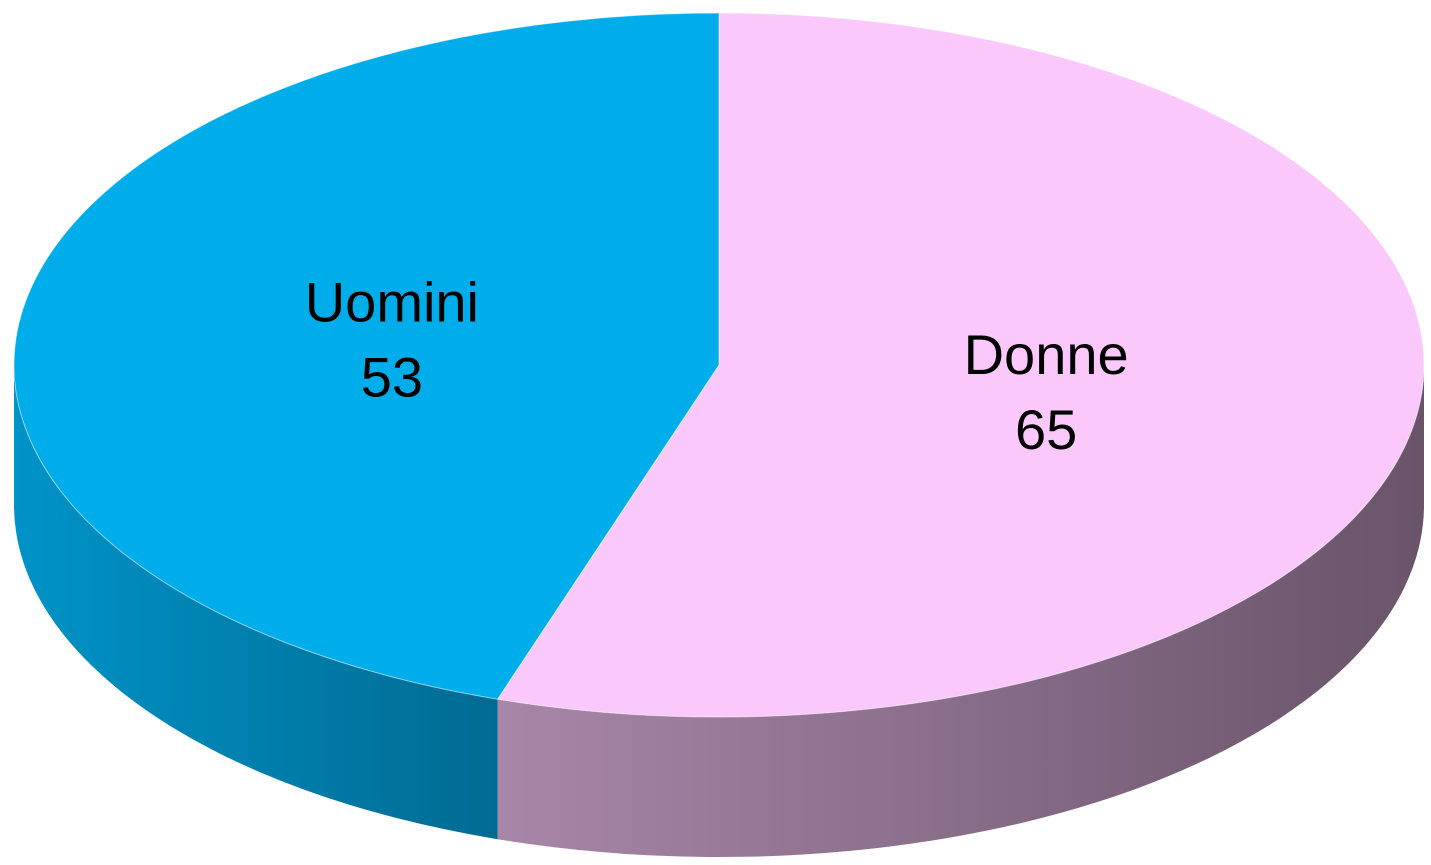  Describe the element at coordinates (392, 376) in the screenshot. I see `slice-value: 53` at that location.